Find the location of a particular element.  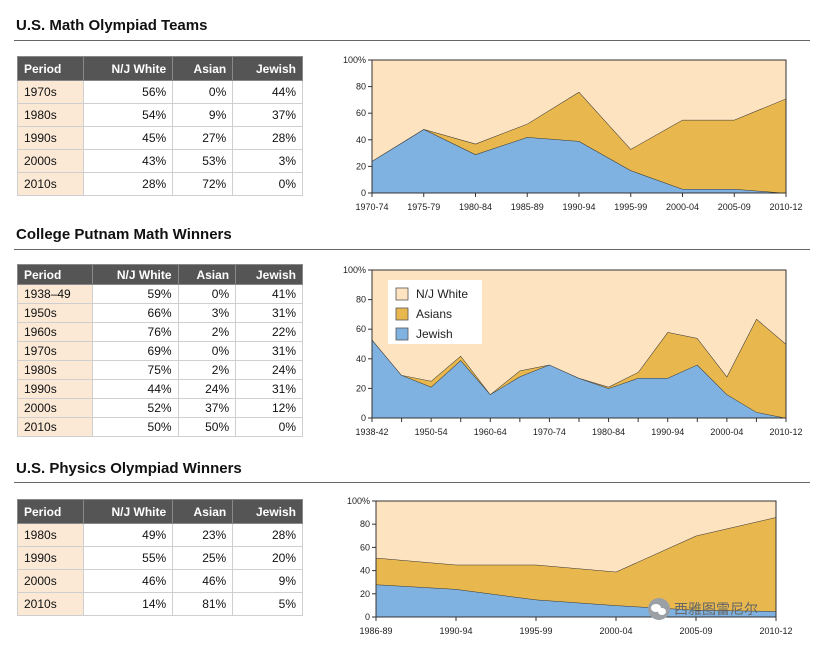

table-row: 2010s 14% 81% 5% is located at coordinates (159, 604).